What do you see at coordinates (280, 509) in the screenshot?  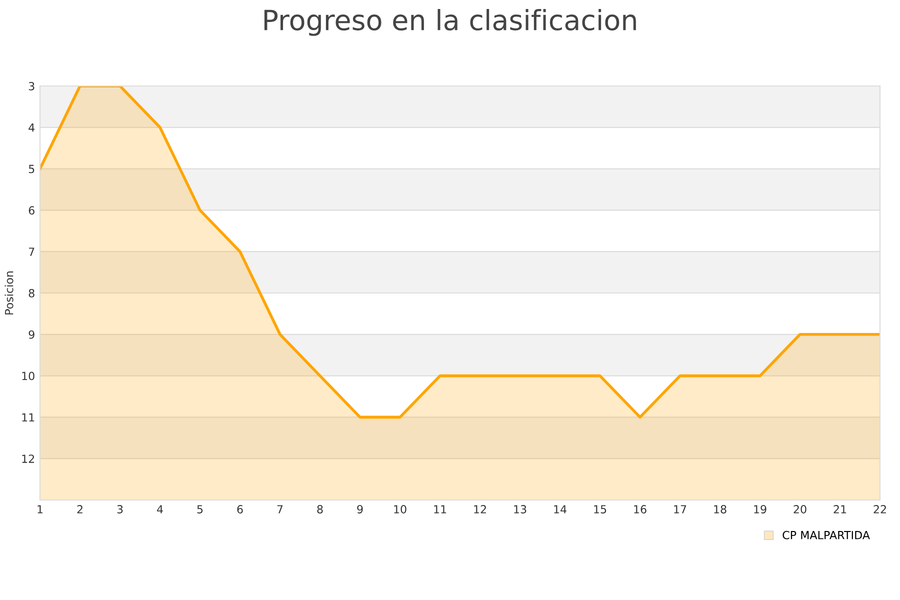 I see `x-tick-label: 7` at bounding box center [280, 509].